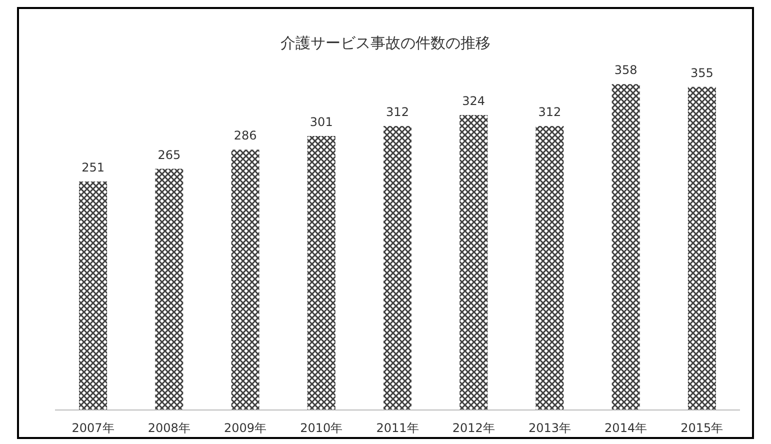 This screenshot has width=771, height=444. Describe the element at coordinates (626, 70) in the screenshot. I see `data-label: 358` at that location.